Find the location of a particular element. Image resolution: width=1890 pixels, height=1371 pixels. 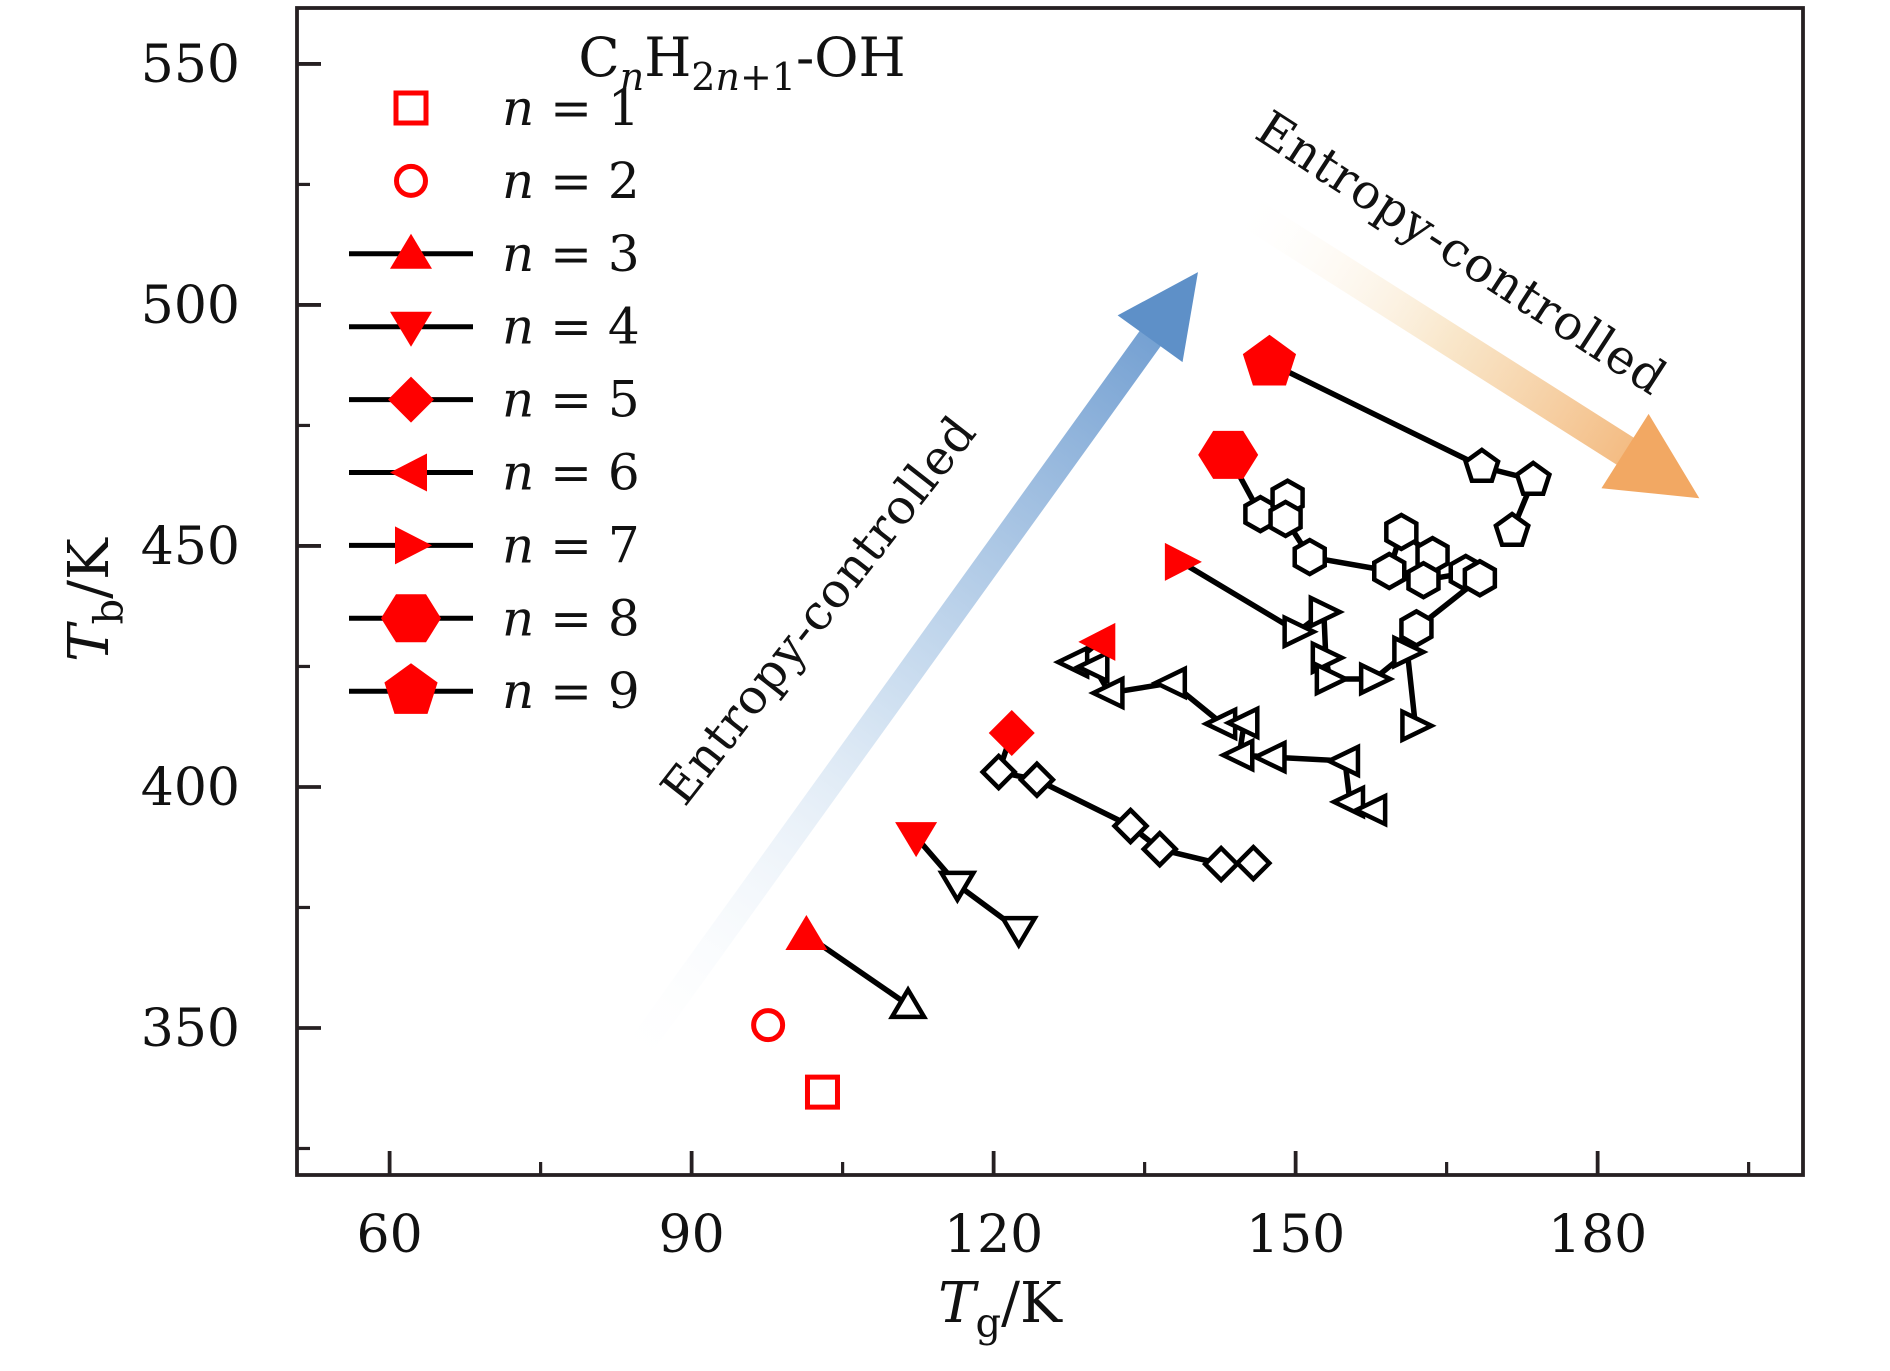

x-tick-label: 90 is located at coordinates (692, 1235).